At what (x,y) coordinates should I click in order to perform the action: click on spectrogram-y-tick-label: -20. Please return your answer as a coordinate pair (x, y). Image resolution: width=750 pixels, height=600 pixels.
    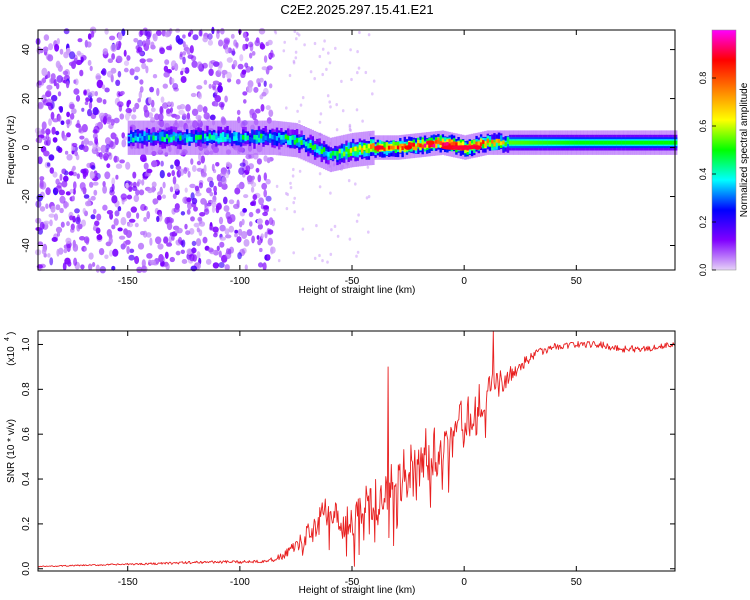
    Looking at the image, I should click on (26, 196).